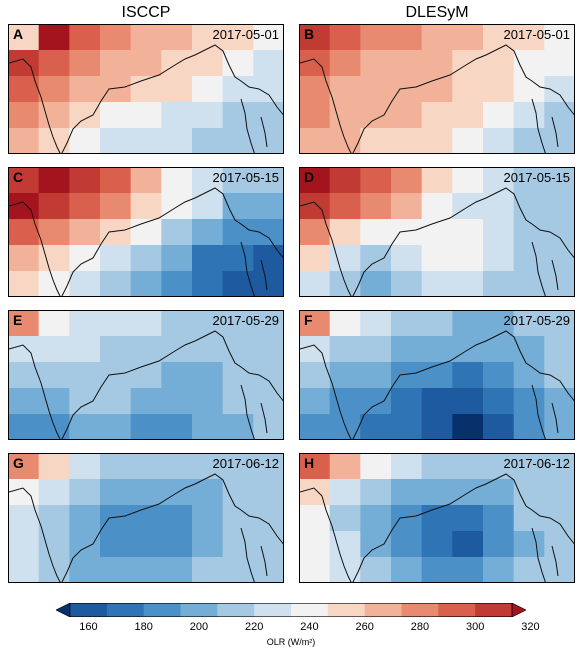  What do you see at coordinates (18, 463) in the screenshot?
I see `panel-label: G` at bounding box center [18, 463].